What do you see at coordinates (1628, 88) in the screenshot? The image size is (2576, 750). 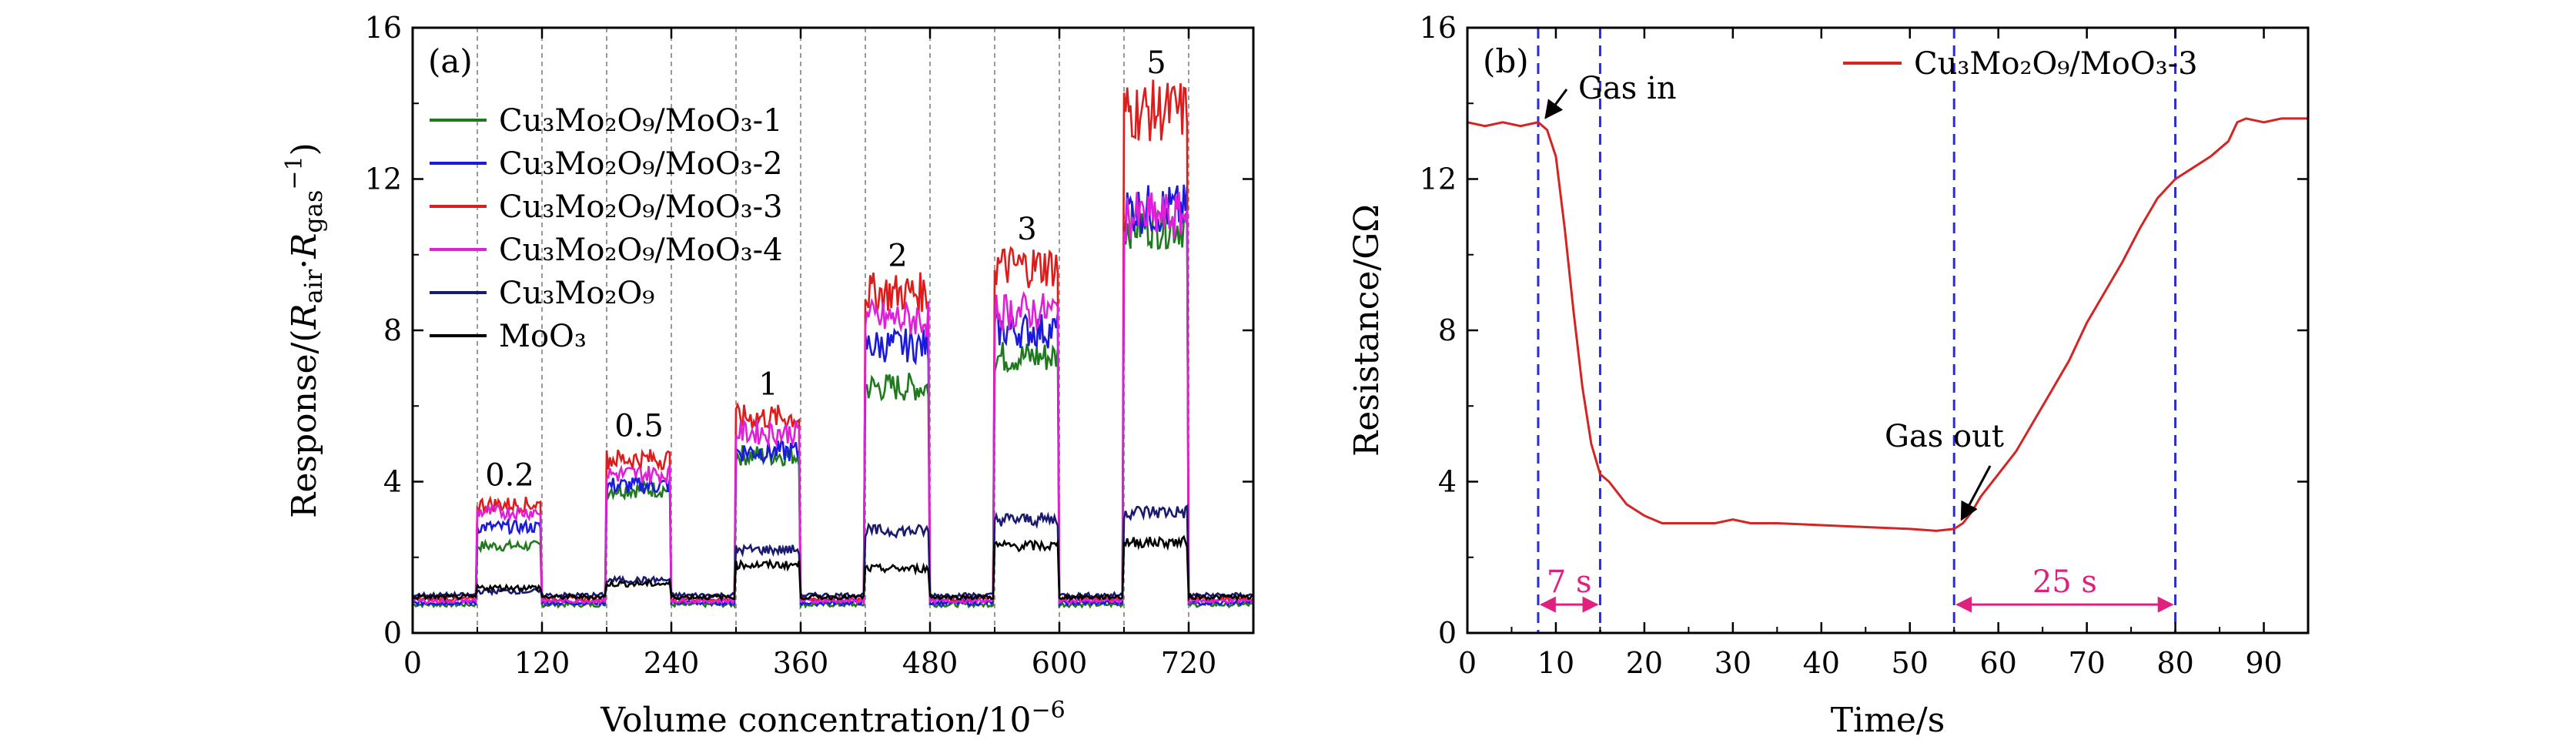 I see `chart-b-annotation-text-0: Gas in` at bounding box center [1628, 88].